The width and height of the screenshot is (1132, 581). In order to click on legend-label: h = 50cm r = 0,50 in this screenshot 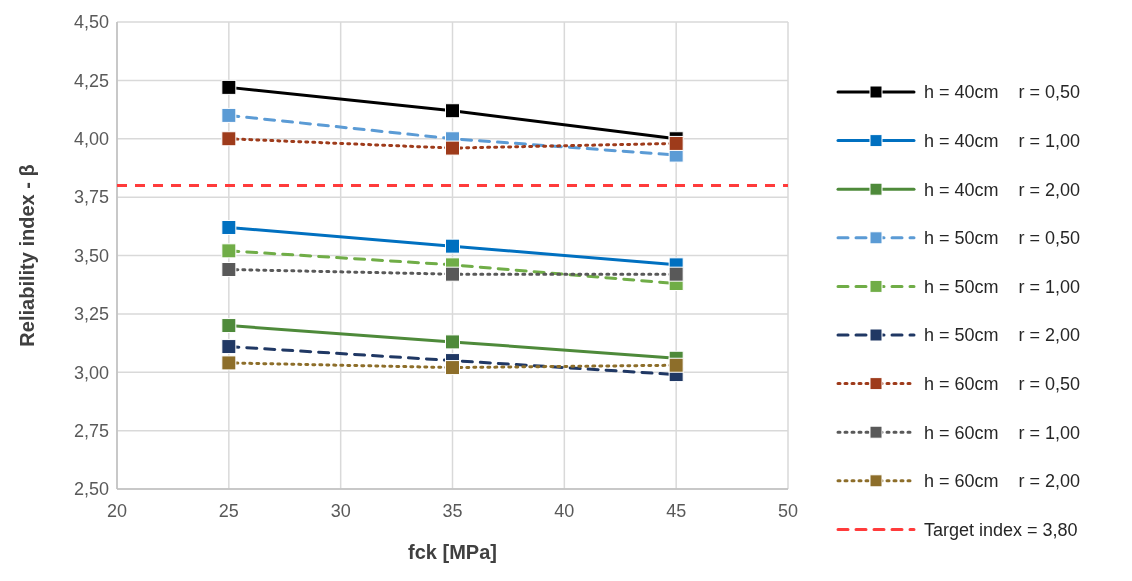, I will do `click(1002, 238)`.